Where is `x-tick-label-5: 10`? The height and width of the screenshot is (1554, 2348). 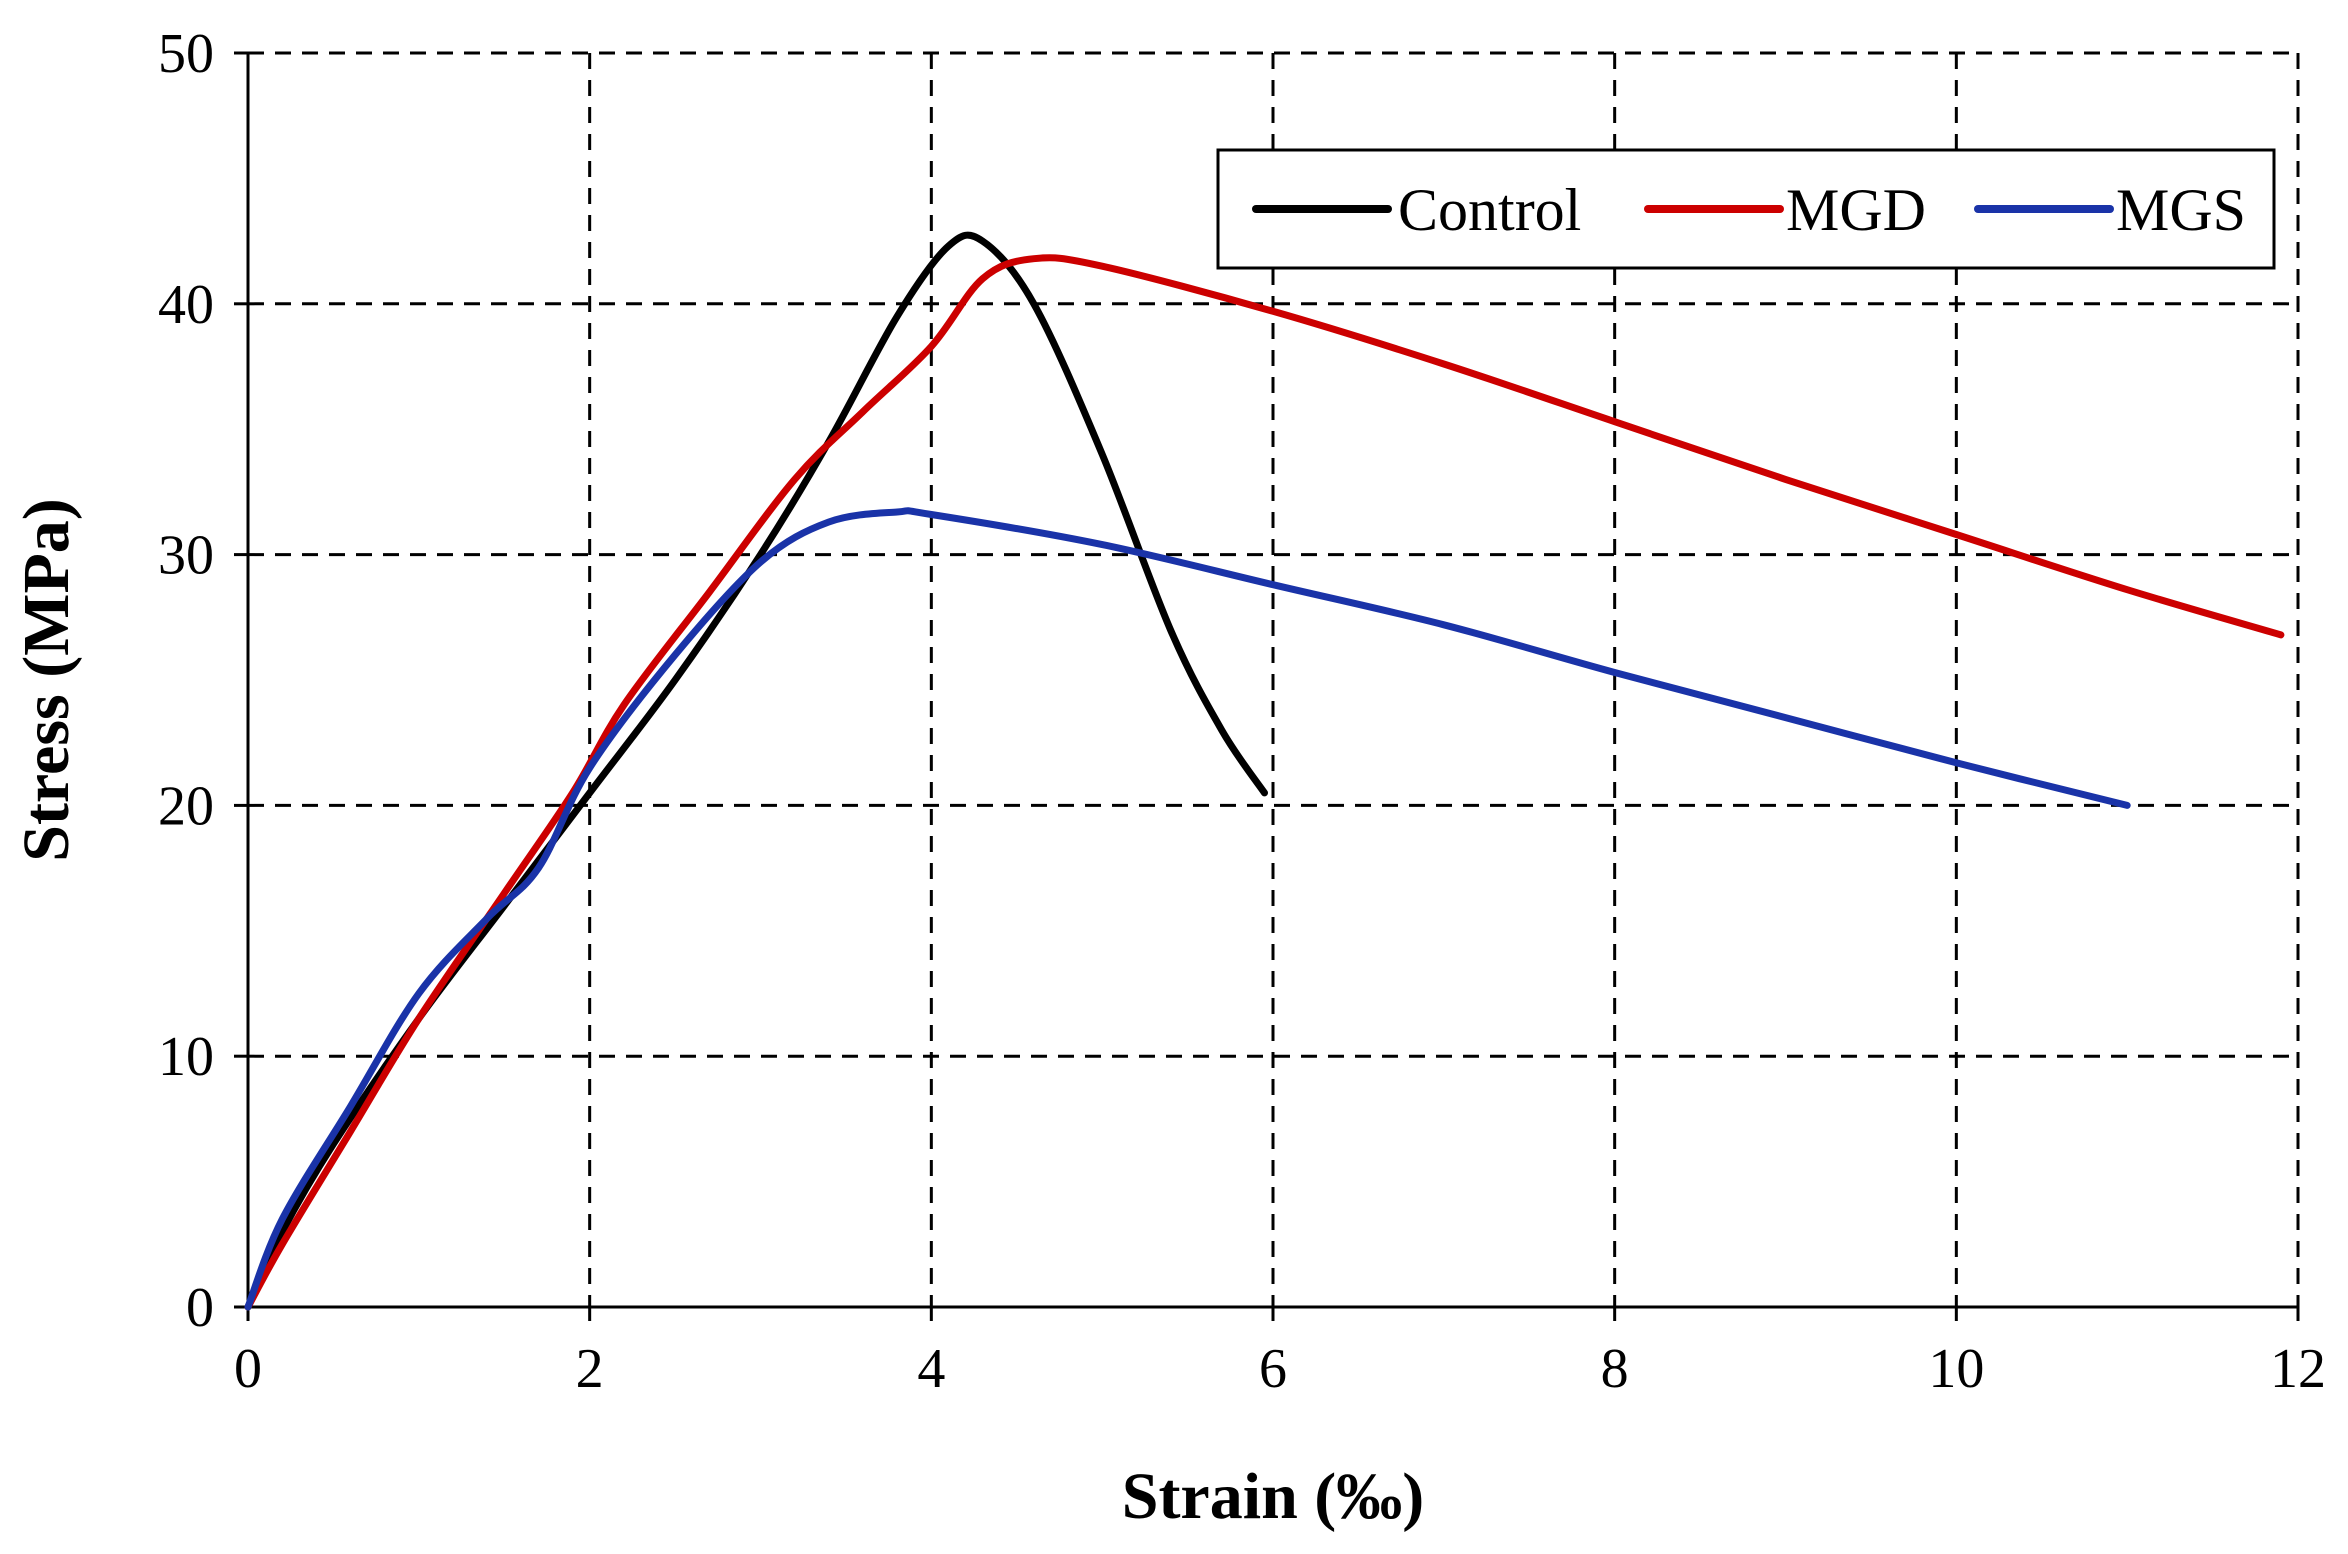
x-tick-label-5: 10 is located at coordinates (1956, 1369).